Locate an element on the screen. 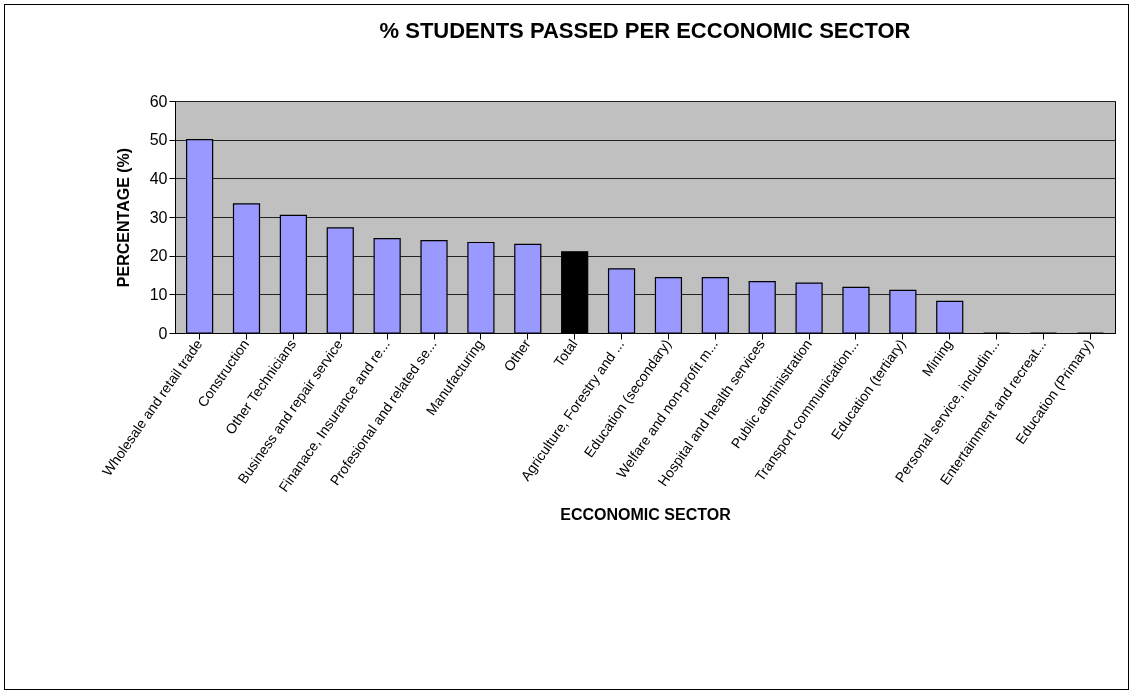  x-axis-title: ECCONOMIC SECTOR is located at coordinates (646, 514).